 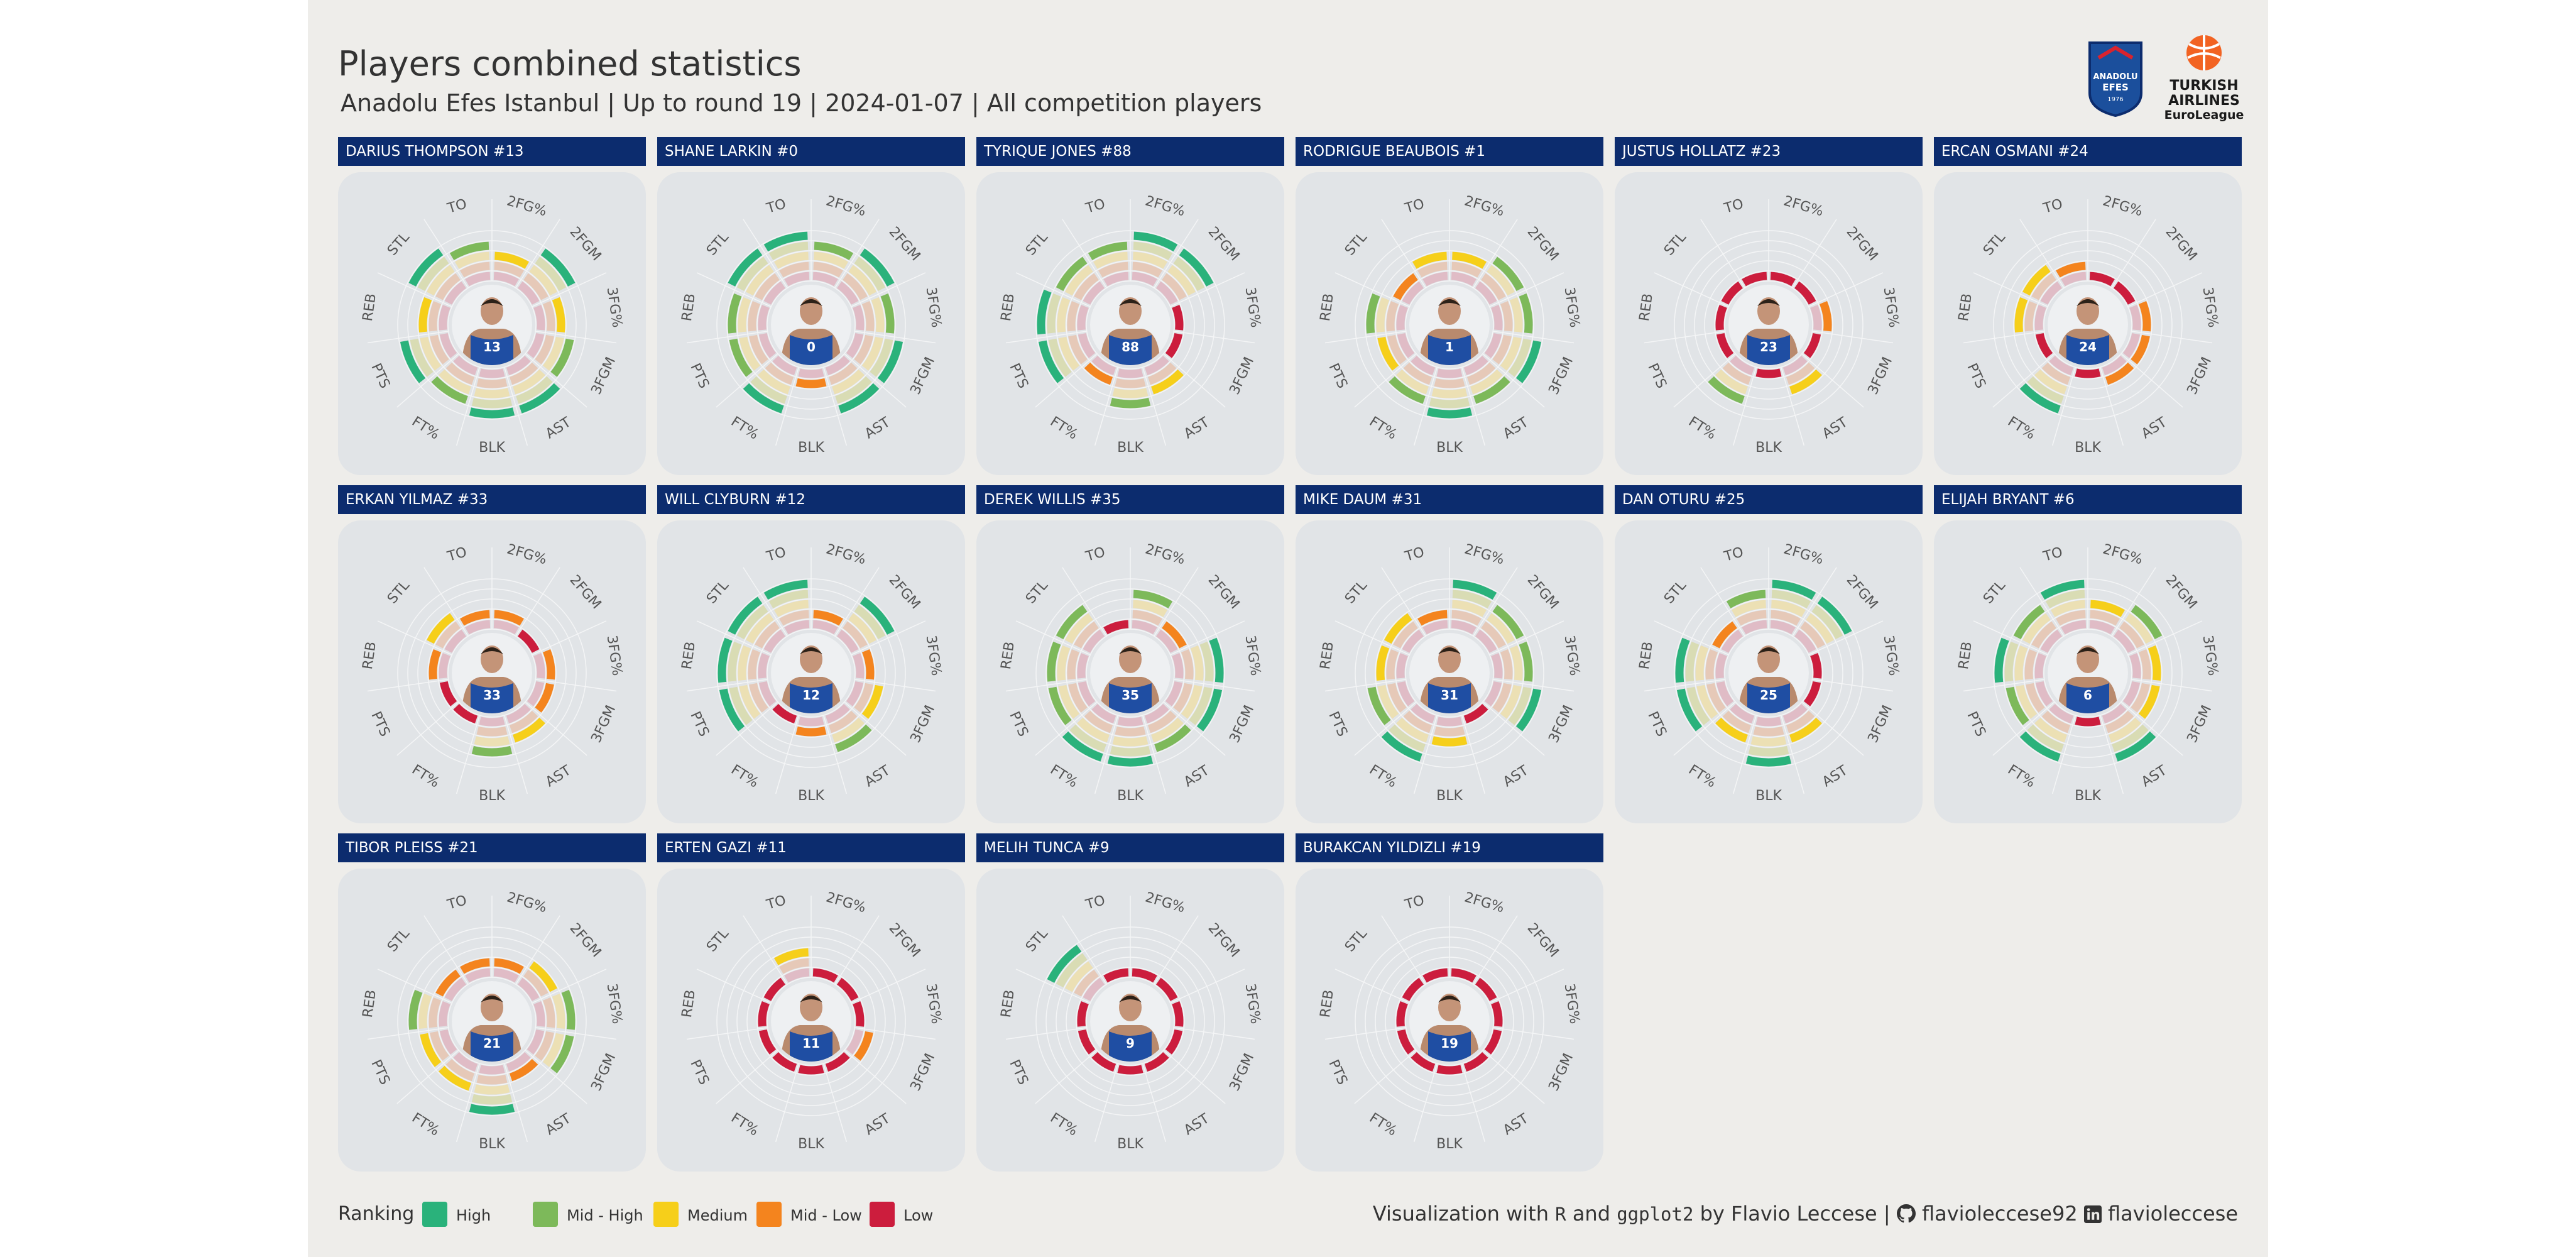 What do you see at coordinates (2115, 87) in the screenshot?
I see `efes-logo-line2: EFES` at bounding box center [2115, 87].